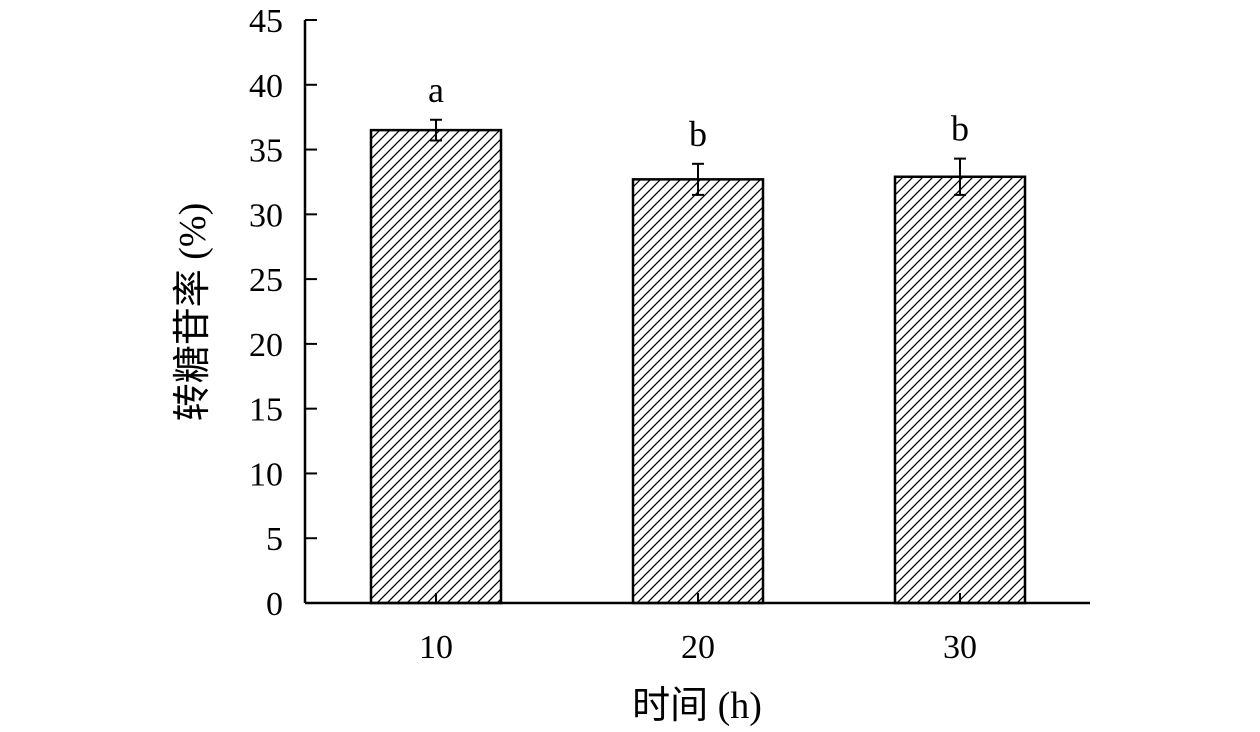 The height and width of the screenshot is (732, 1260). Describe the element at coordinates (266, 410) in the screenshot. I see `y-tick-label-15: 15` at that location.